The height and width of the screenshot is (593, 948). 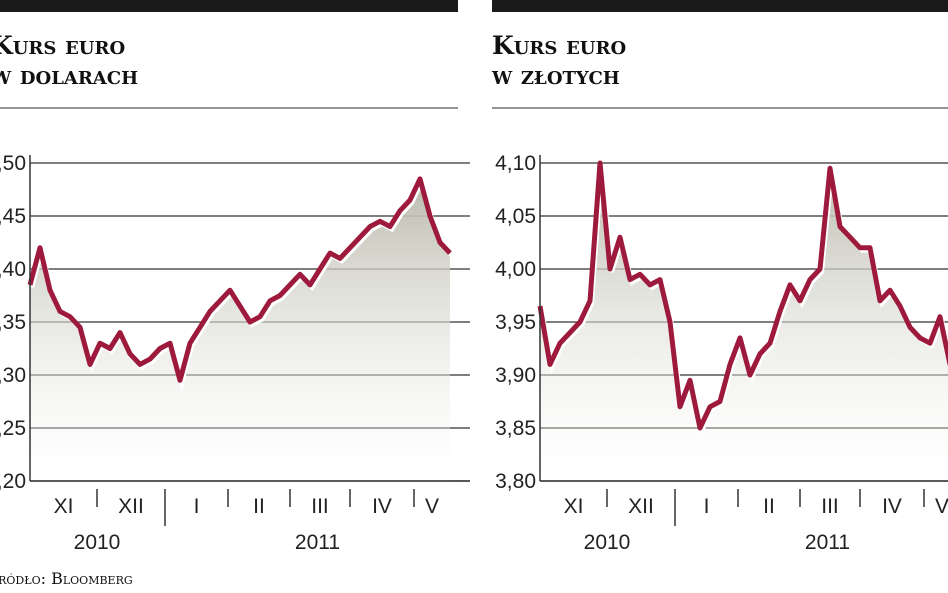 What do you see at coordinates (13, 269) in the screenshot?
I see `y-tick-label: 1,40` at bounding box center [13, 269].